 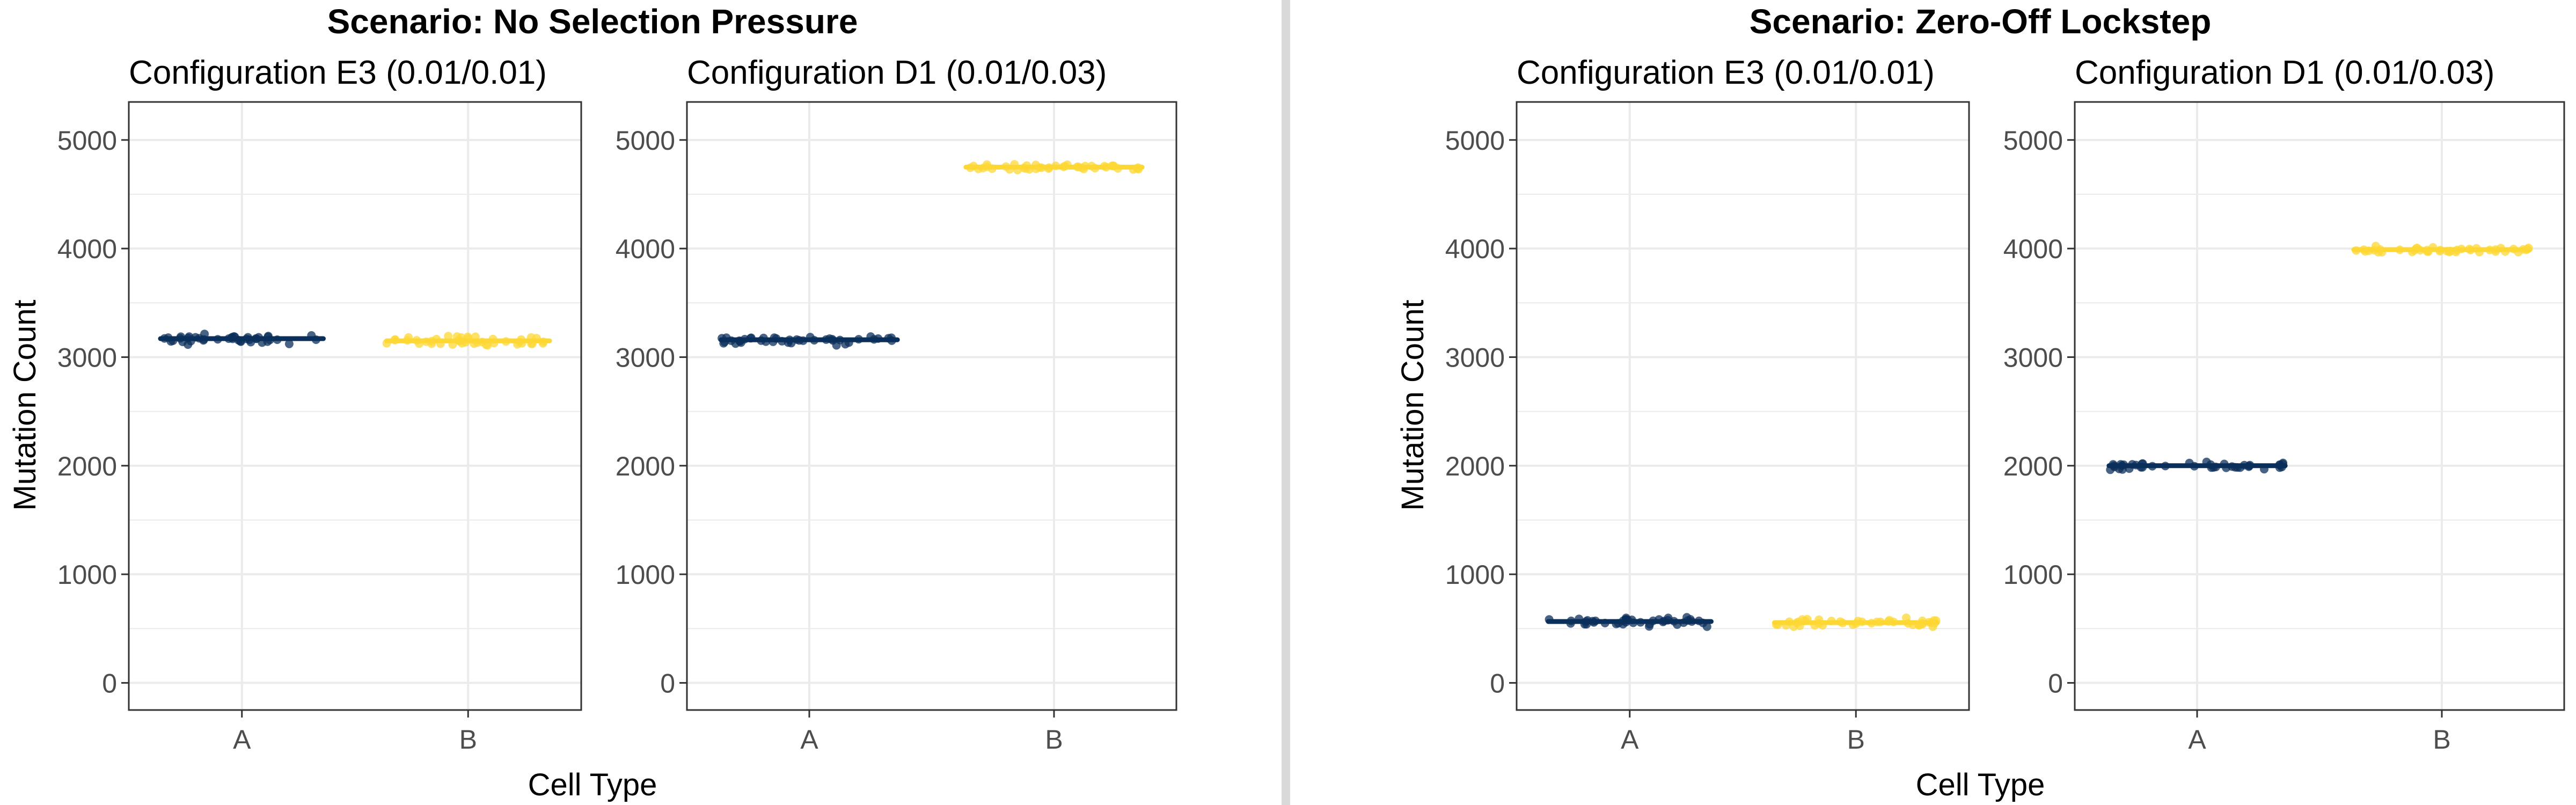 I want to click on y-axis-title-right: Mutation Count, so click(x=1412, y=404).